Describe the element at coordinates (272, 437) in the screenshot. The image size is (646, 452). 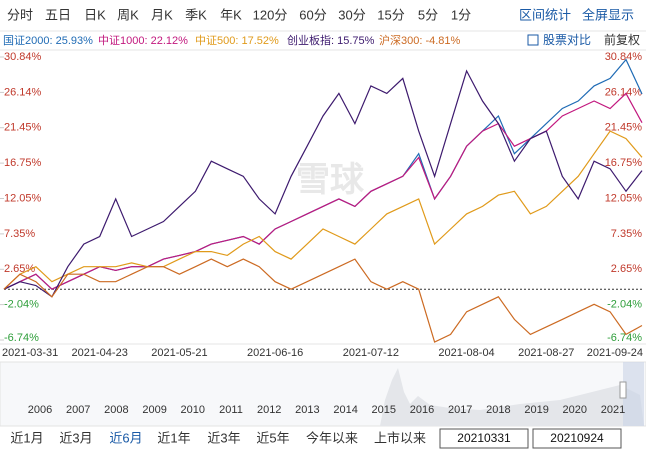
I see `range-button: 近5年` at that location.